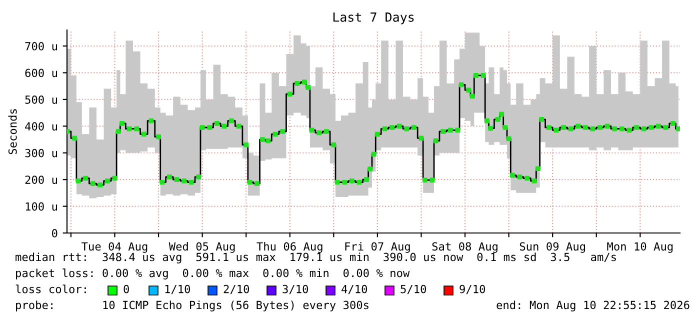 The height and width of the screenshot is (315, 697). I want to click on text: 4/10, so click(355, 289).